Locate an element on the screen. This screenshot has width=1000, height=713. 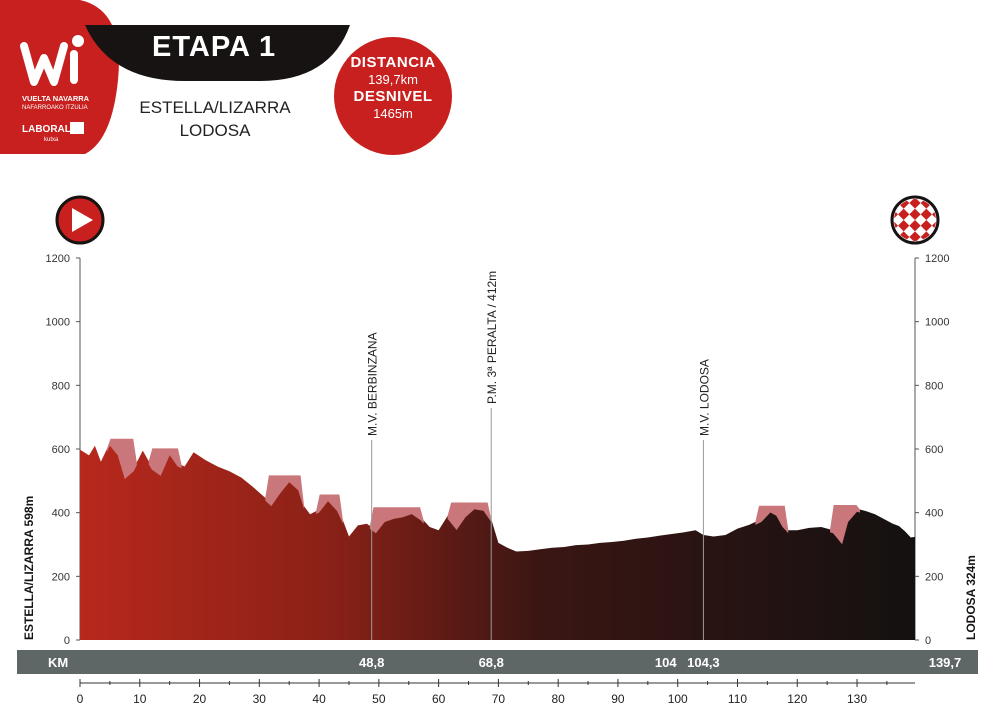
km-mark-label: 48,8 is located at coordinates (371, 662).